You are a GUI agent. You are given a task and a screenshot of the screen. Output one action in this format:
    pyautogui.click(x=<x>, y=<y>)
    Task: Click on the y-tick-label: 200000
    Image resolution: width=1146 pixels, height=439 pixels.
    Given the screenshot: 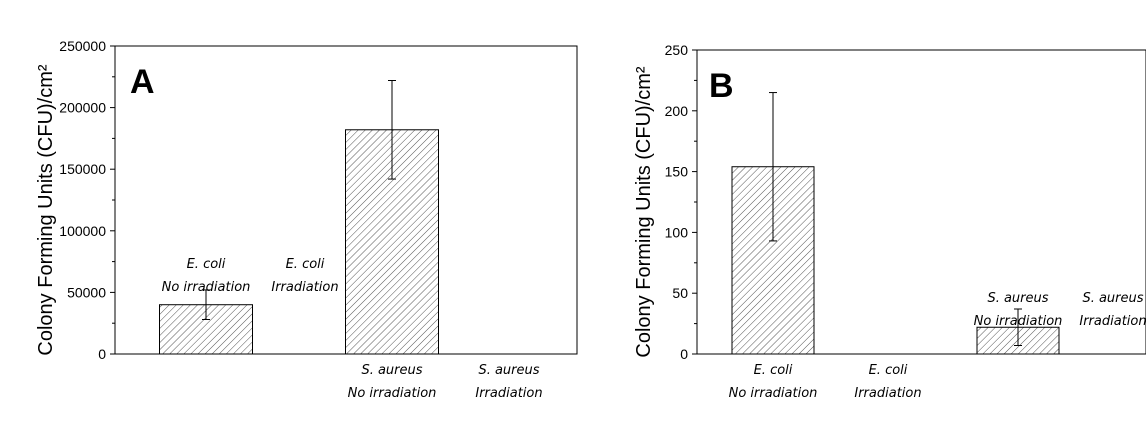 What is the action you would take?
    pyautogui.click(x=82, y=108)
    